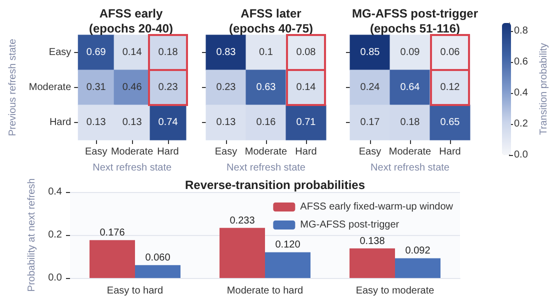  What do you see at coordinates (275, 185) in the screenshot?
I see `chart-title: Reverse-transition probabilities` at bounding box center [275, 185].